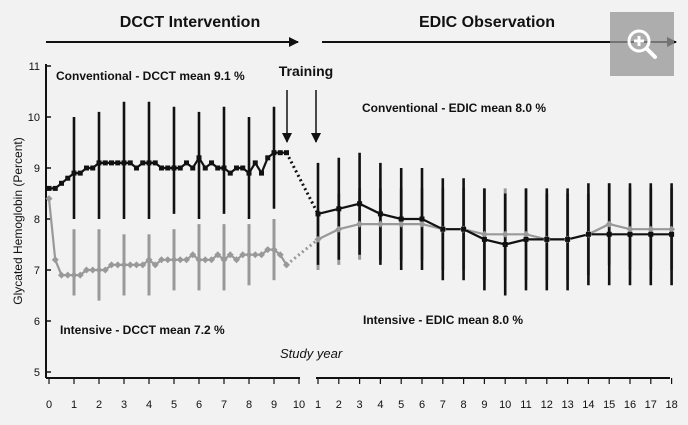 The height and width of the screenshot is (425, 688). What do you see at coordinates (494, 231) in the screenshot?
I see `intensive-edic-line` at bounding box center [494, 231].